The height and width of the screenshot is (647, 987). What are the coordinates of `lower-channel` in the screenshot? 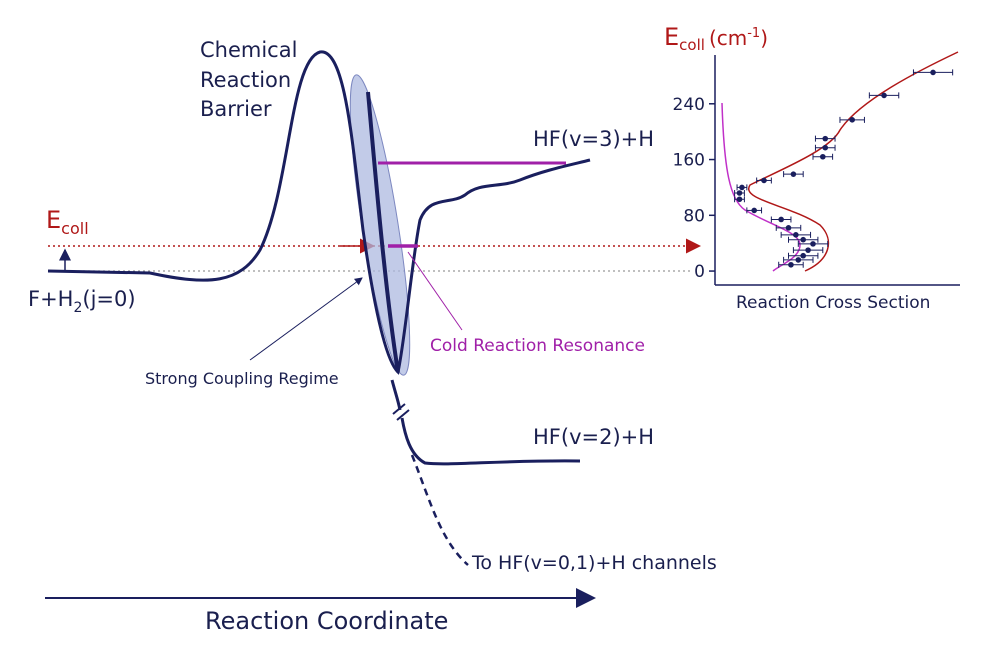 It's located at (439, 510).